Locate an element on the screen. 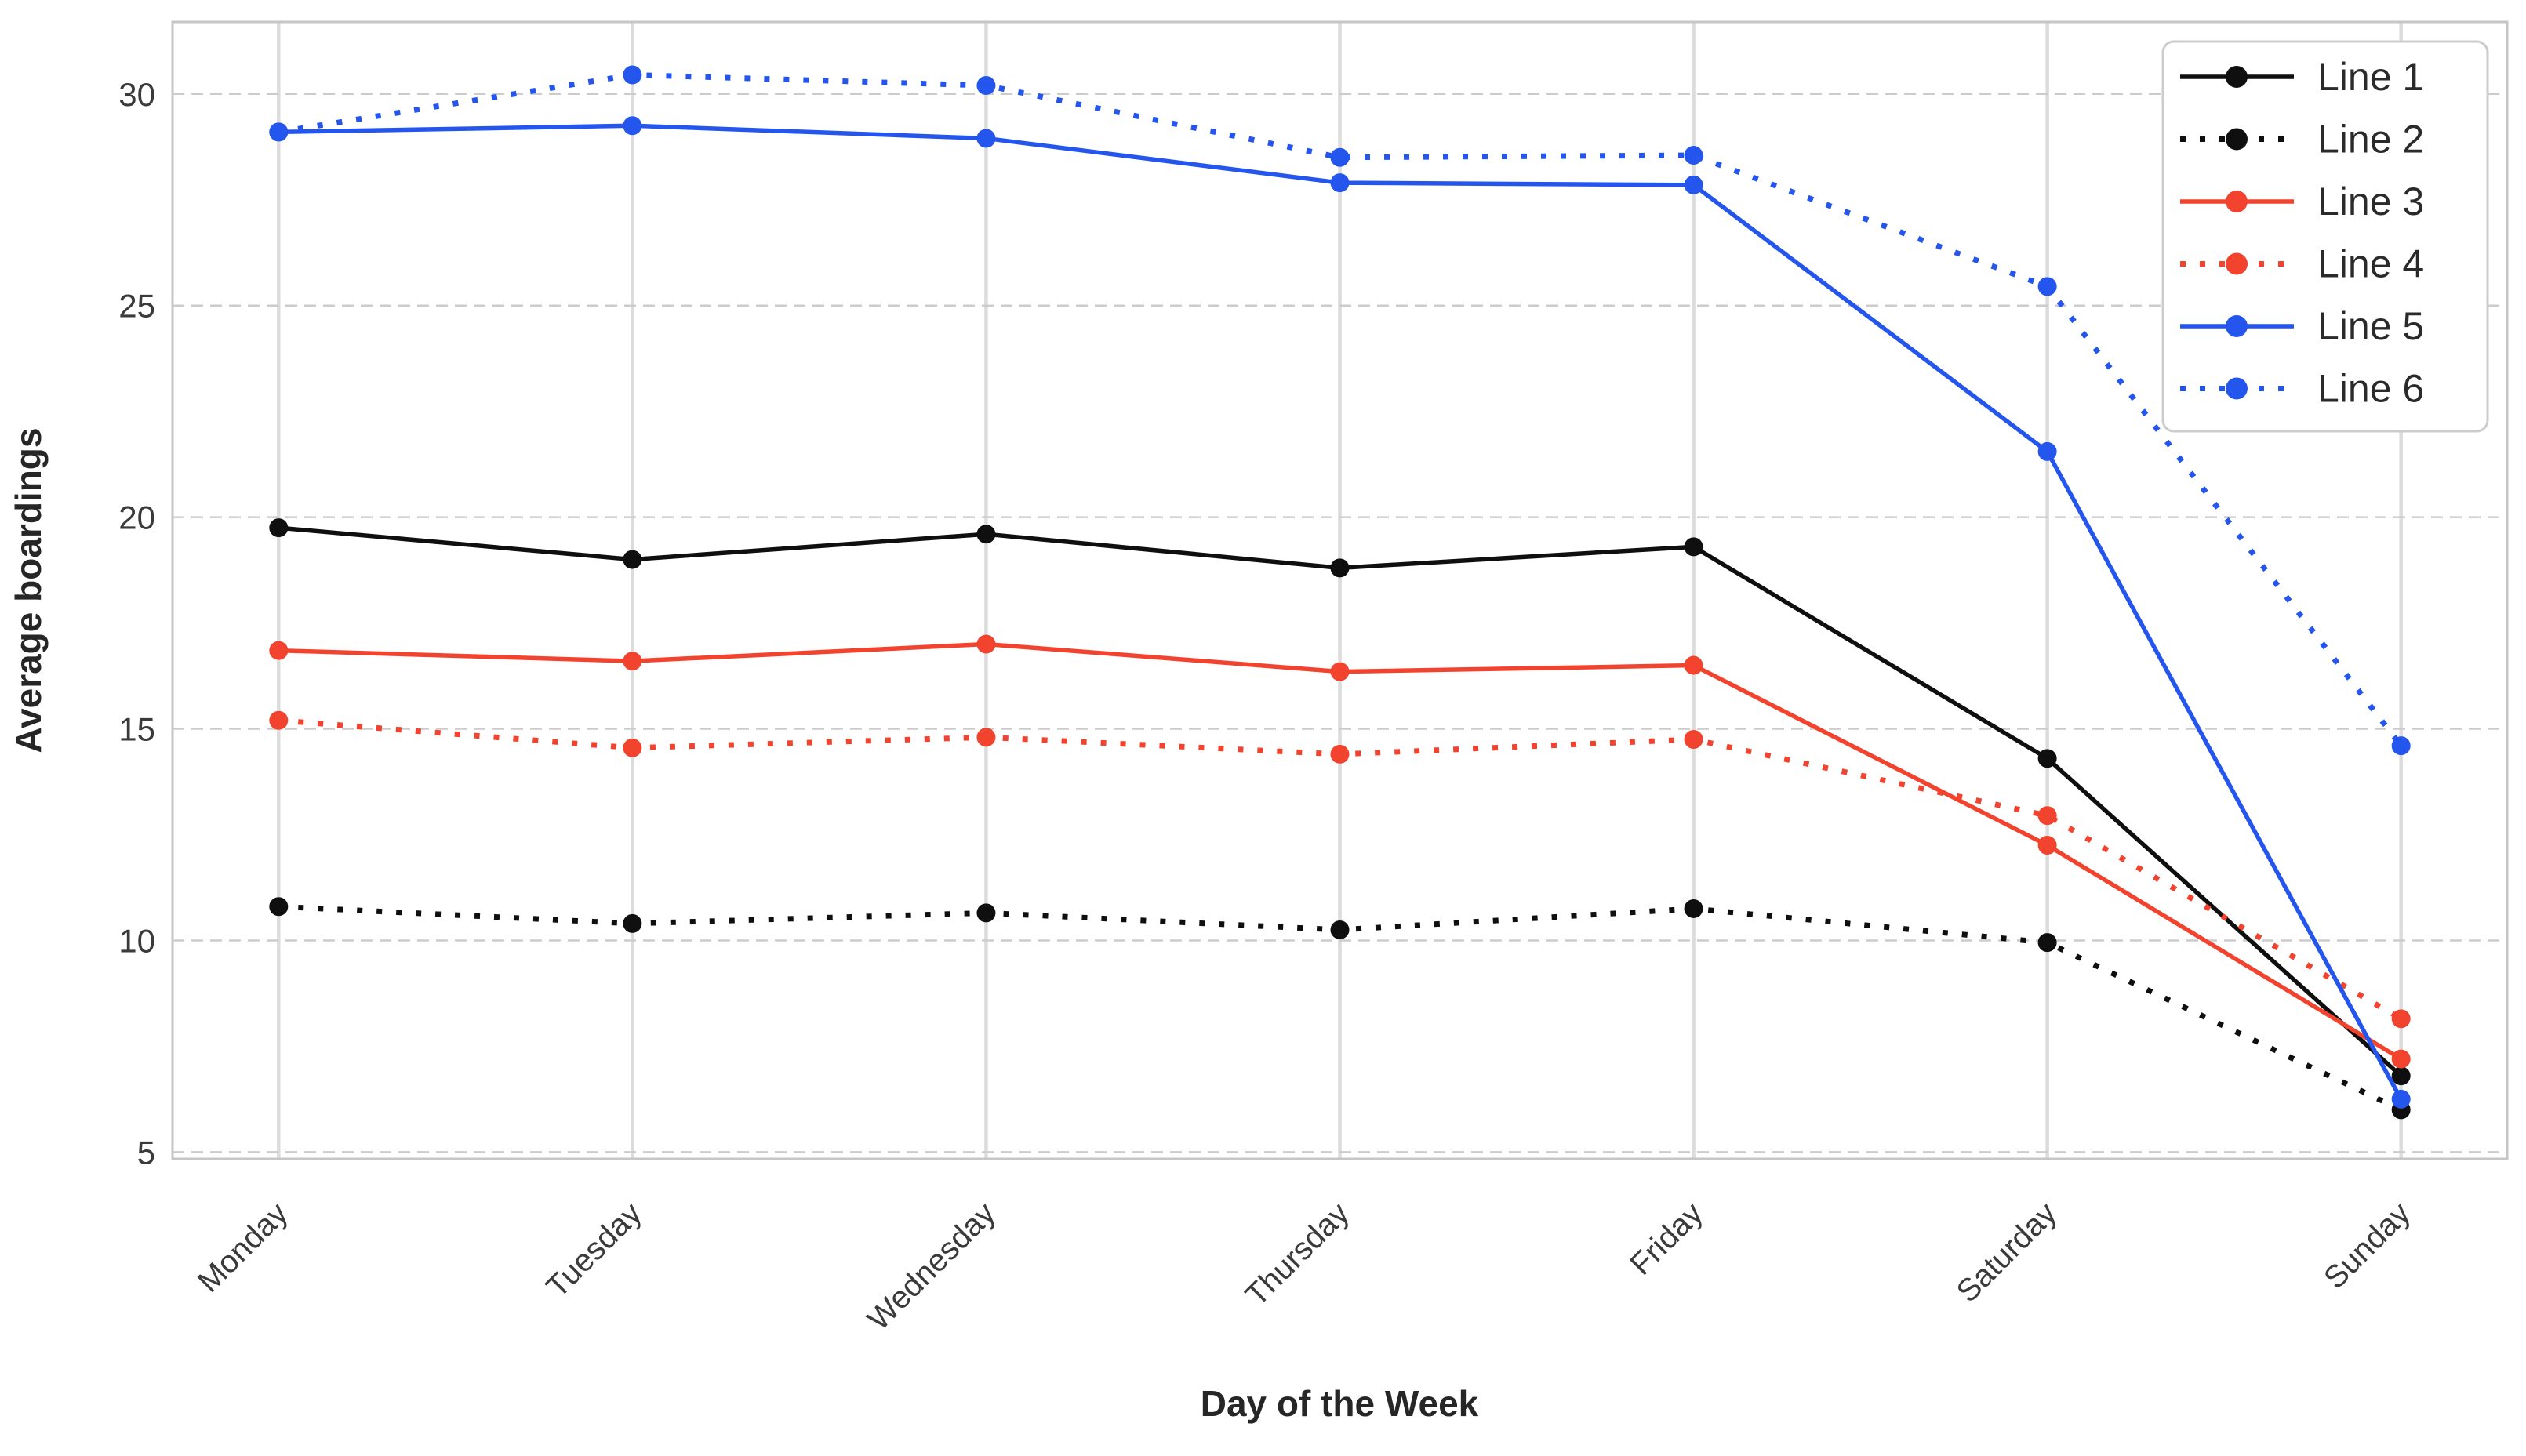 This screenshot has width=2526, height=1456. y-tick-label: 20 is located at coordinates (137, 517).